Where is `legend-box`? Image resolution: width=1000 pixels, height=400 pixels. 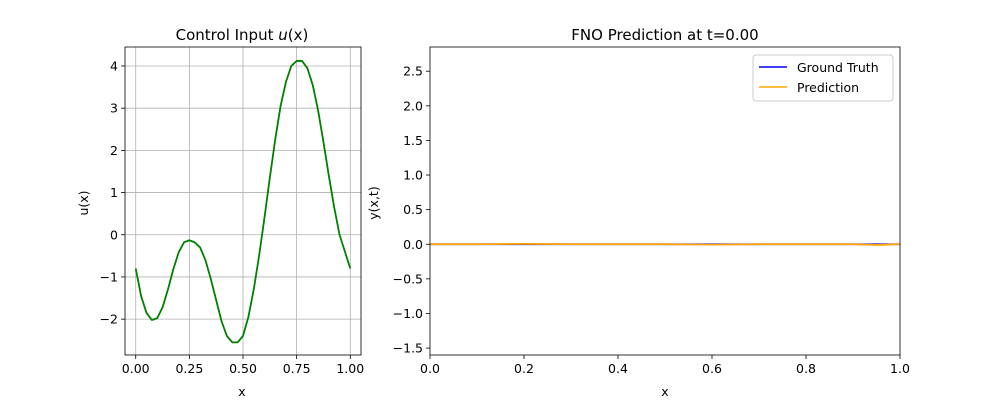 legend-box is located at coordinates (823, 78).